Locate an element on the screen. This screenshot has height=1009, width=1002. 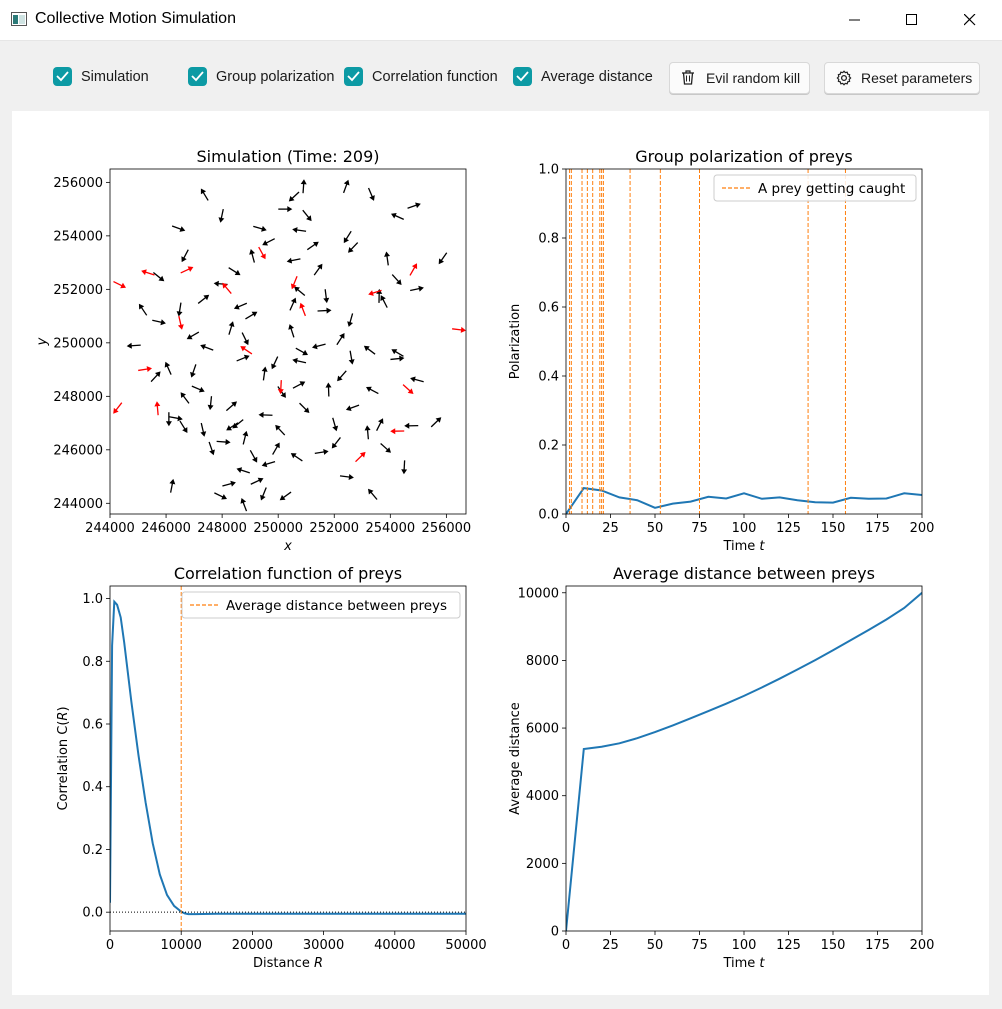
x-axis-label: x is located at coordinates (287, 546).